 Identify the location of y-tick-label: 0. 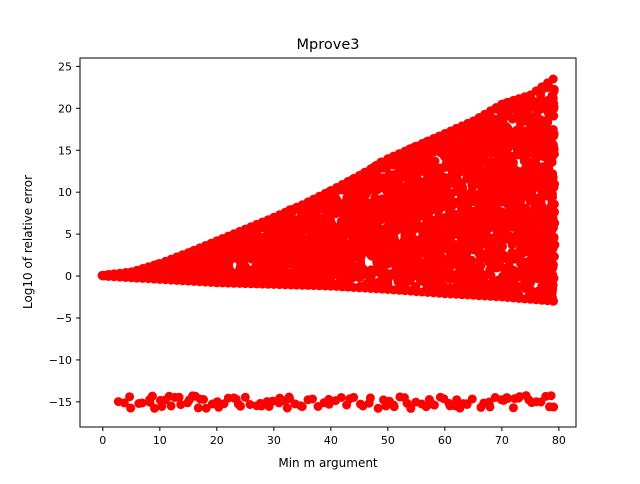
(68, 276).